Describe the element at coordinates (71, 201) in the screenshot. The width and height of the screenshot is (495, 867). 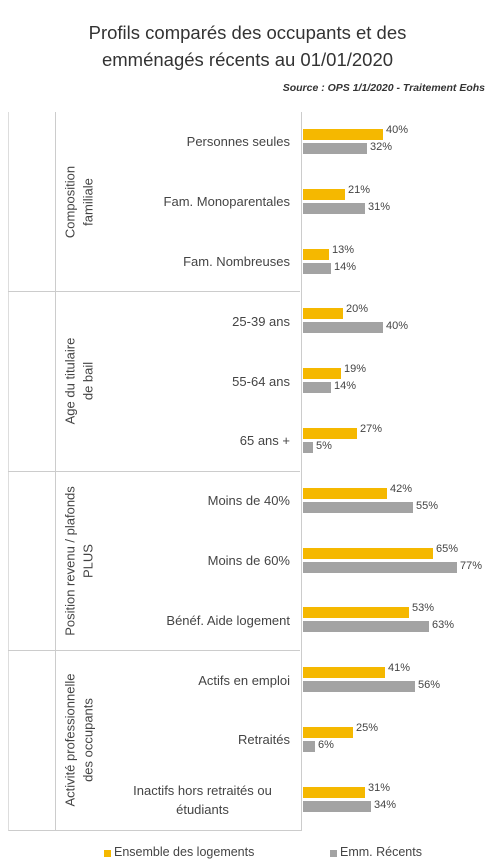
I see `group-label-line: Composition` at that location.